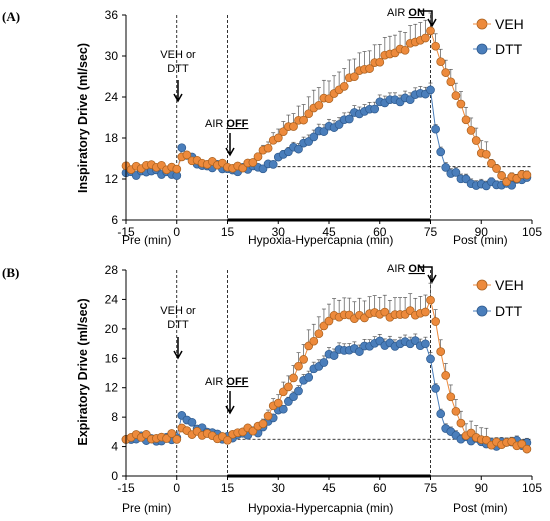 This screenshot has width=550, height=521. What do you see at coordinates (112, 138) in the screenshot?
I see `panel-a-y-tick-label: 18` at bounding box center [112, 138].